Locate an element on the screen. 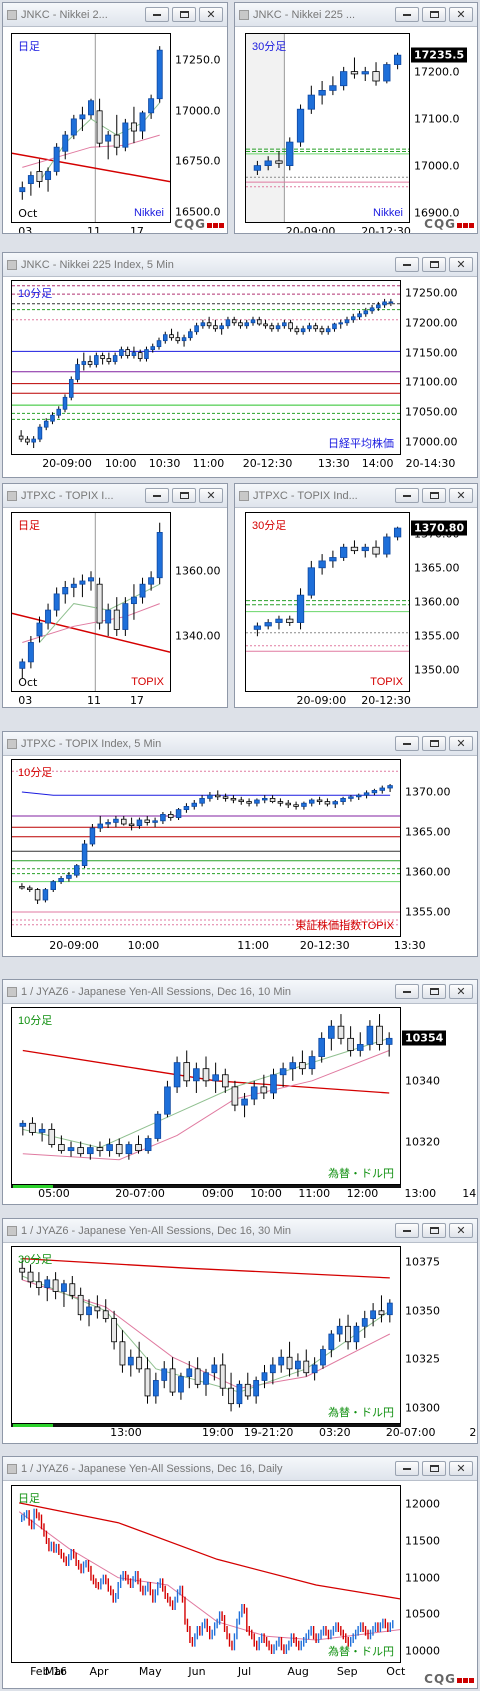 The image size is (480, 1691). plot-area: 10分足 為替・ドル円 is located at coordinates (206, 1096).